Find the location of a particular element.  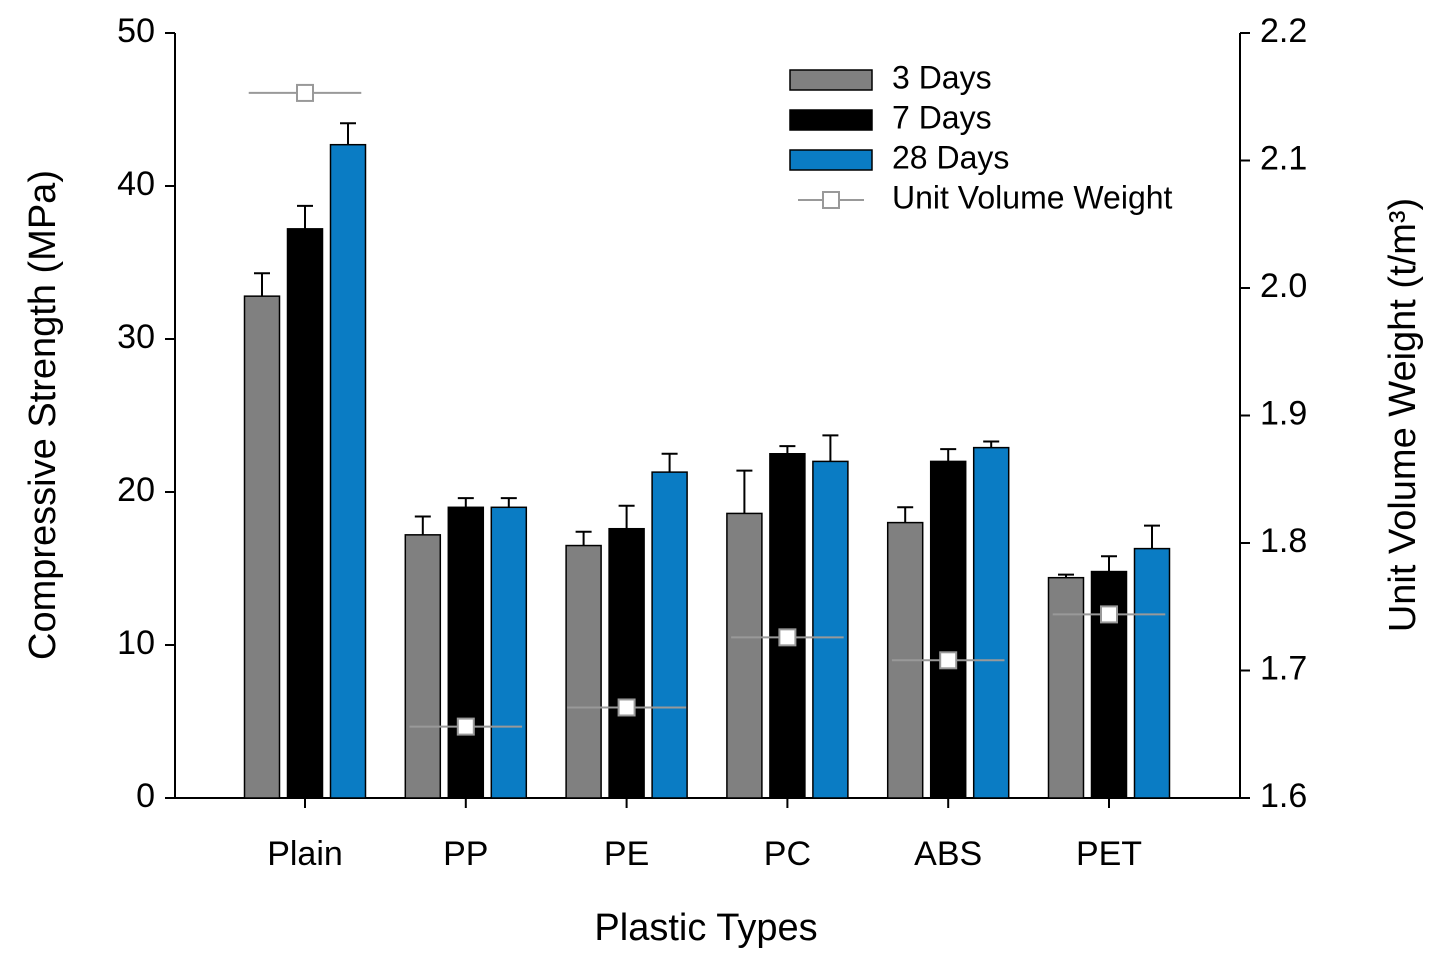

y-tick-label: 40 is located at coordinates (136, 184).